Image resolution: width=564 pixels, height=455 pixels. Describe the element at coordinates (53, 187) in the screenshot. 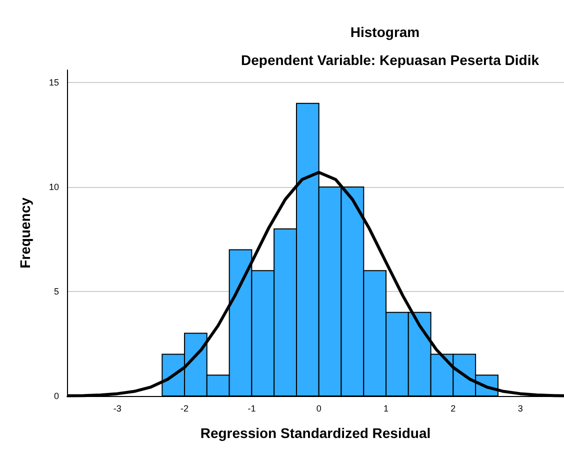

I see `y-tick-label: 10` at that location.